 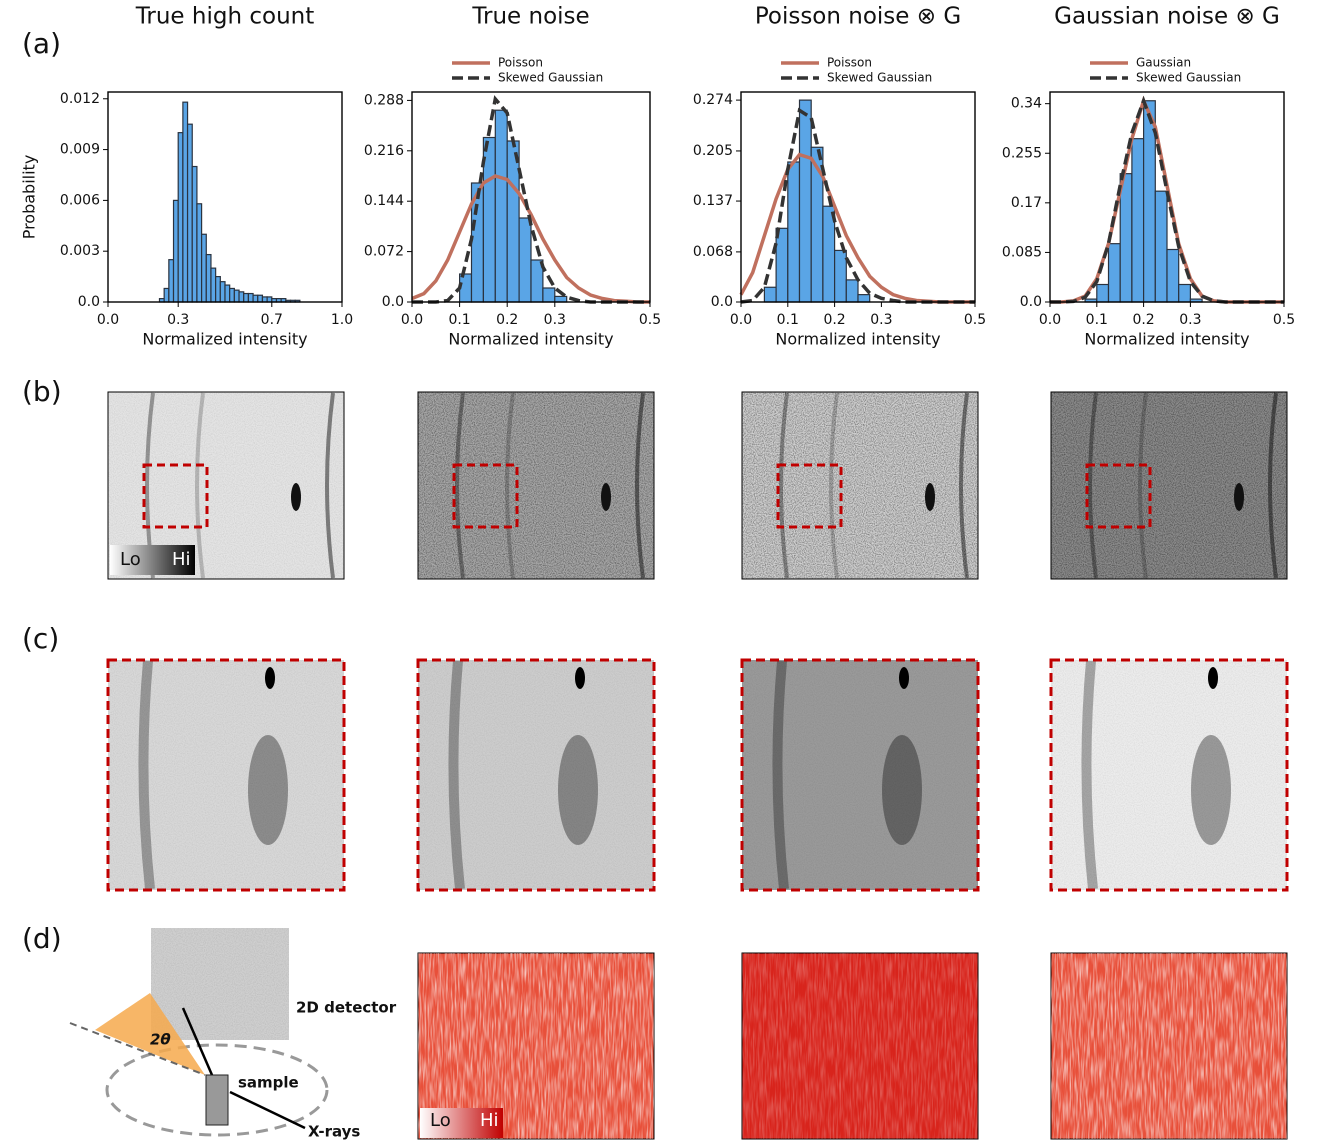 I want to click on y-tick-label: 0.085, so click(x=1022, y=252).